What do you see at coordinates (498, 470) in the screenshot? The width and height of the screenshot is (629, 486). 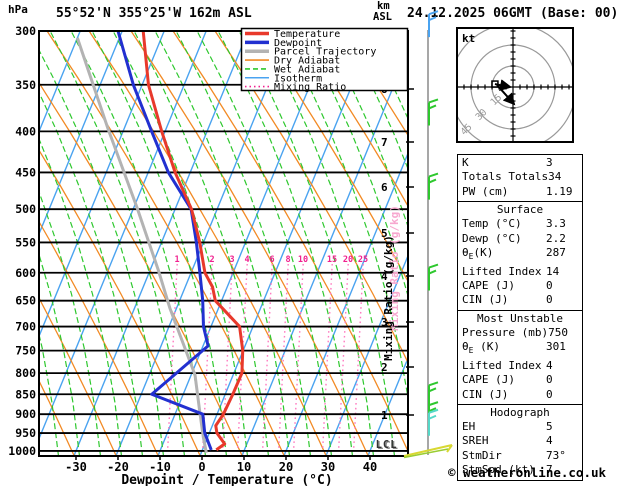 I see `stats-row-label: StmSpd (kt)` at bounding box center [498, 470].